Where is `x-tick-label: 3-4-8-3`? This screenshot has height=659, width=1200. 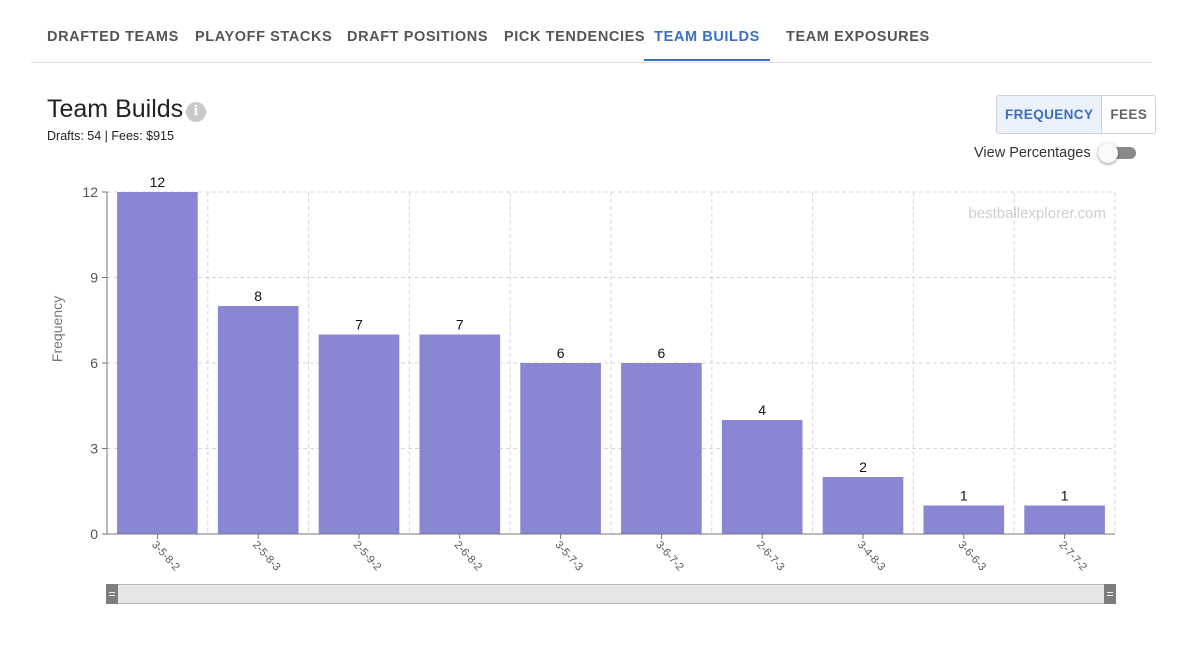 x-tick-label: 3-4-8-3 is located at coordinates (871, 556).